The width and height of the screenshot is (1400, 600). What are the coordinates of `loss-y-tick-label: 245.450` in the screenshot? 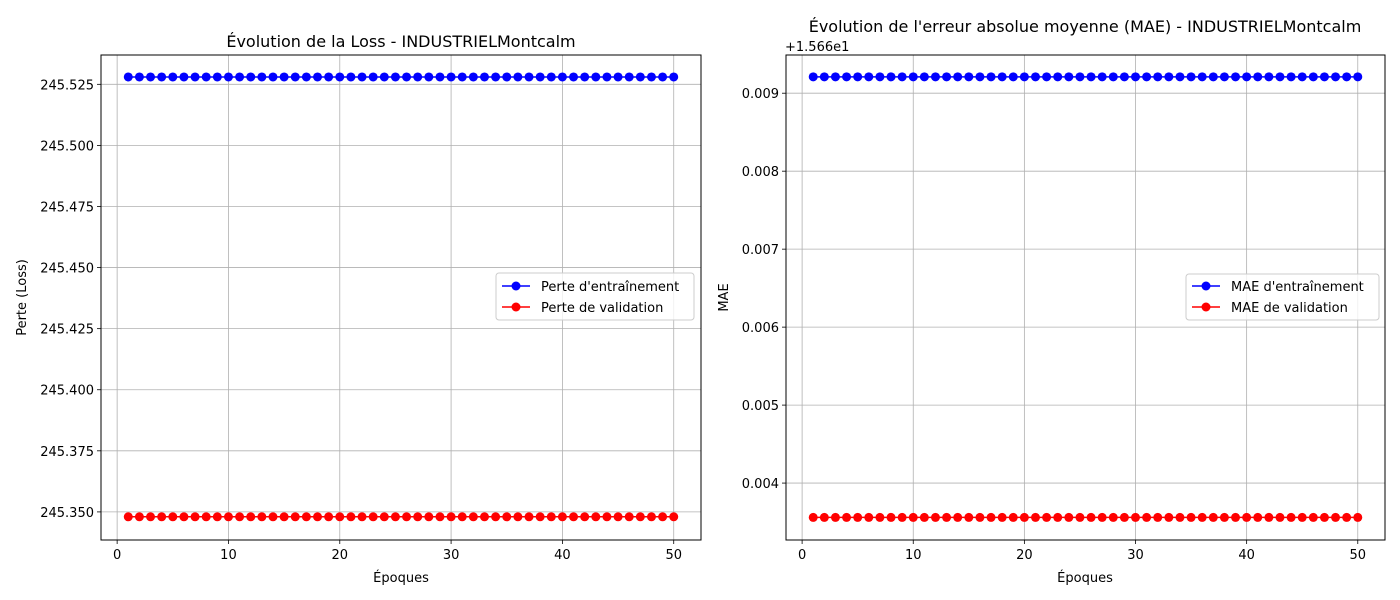 It's located at (67, 269).